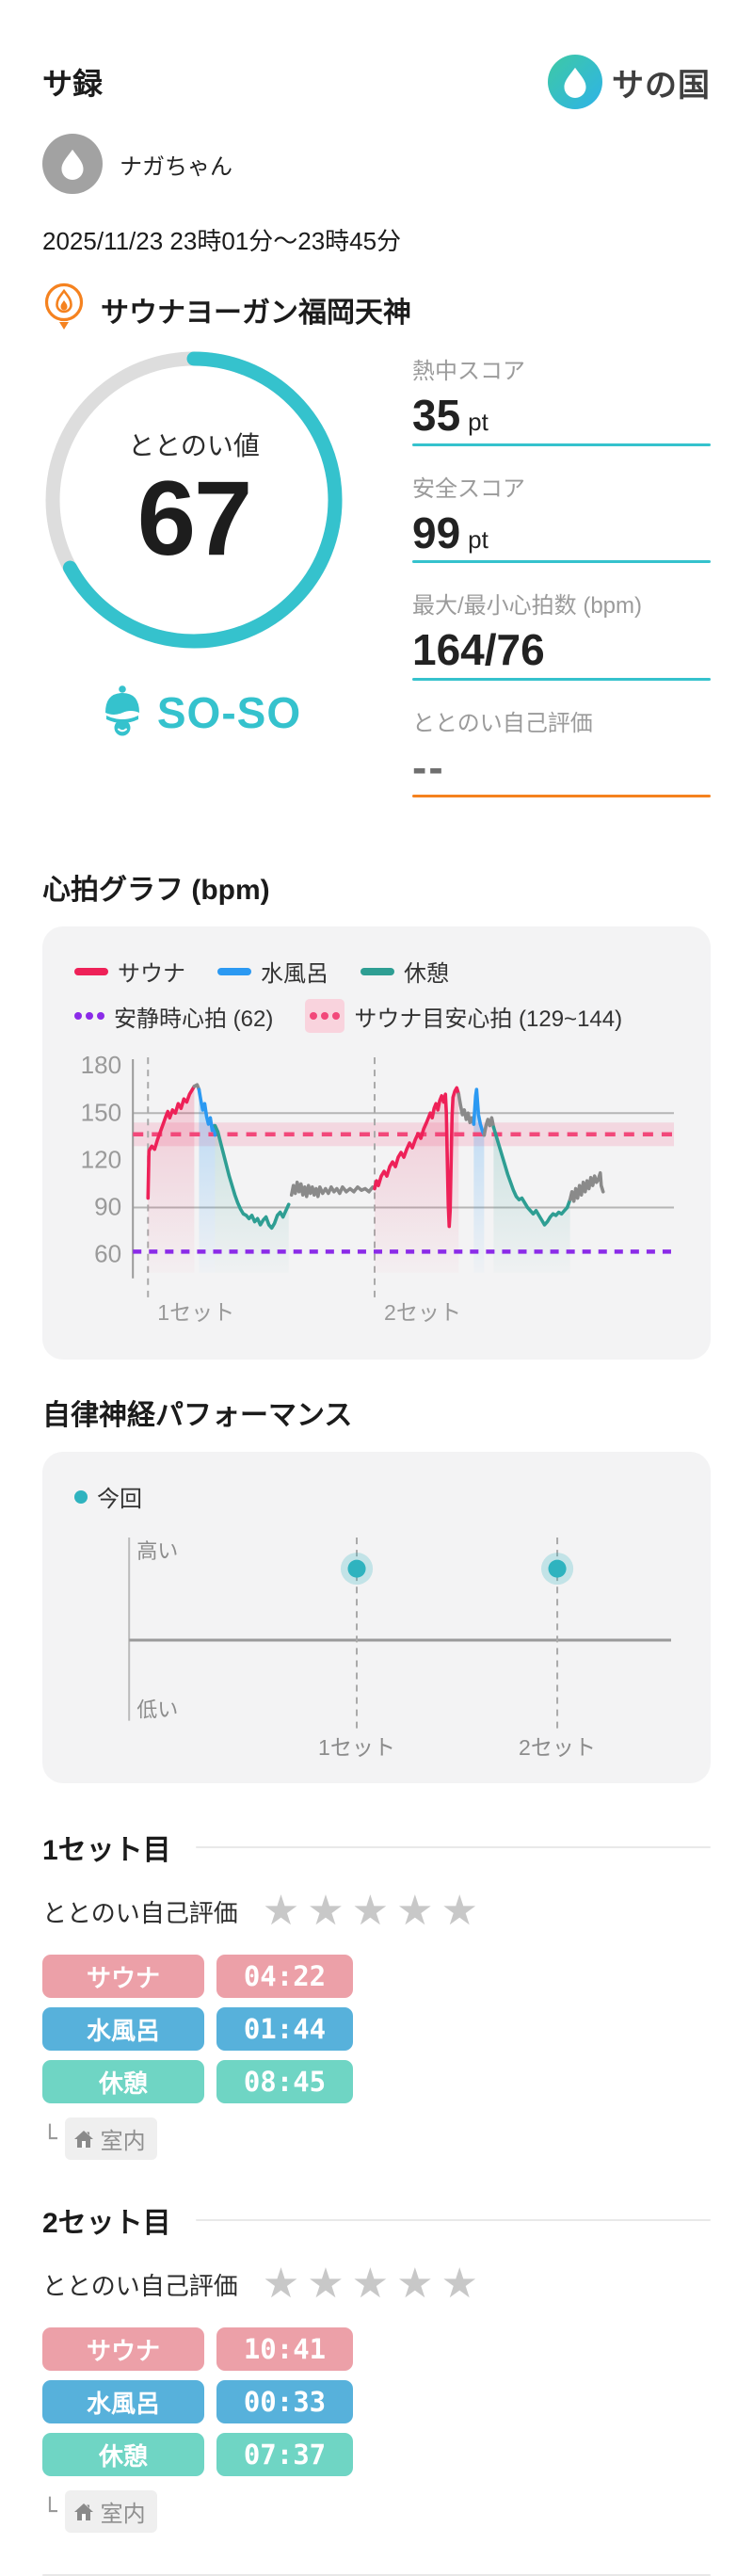 This screenshot has height=2576, width=753. I want to click on ans-section-title: 自律神経パフォーマンス, so click(197, 1416).